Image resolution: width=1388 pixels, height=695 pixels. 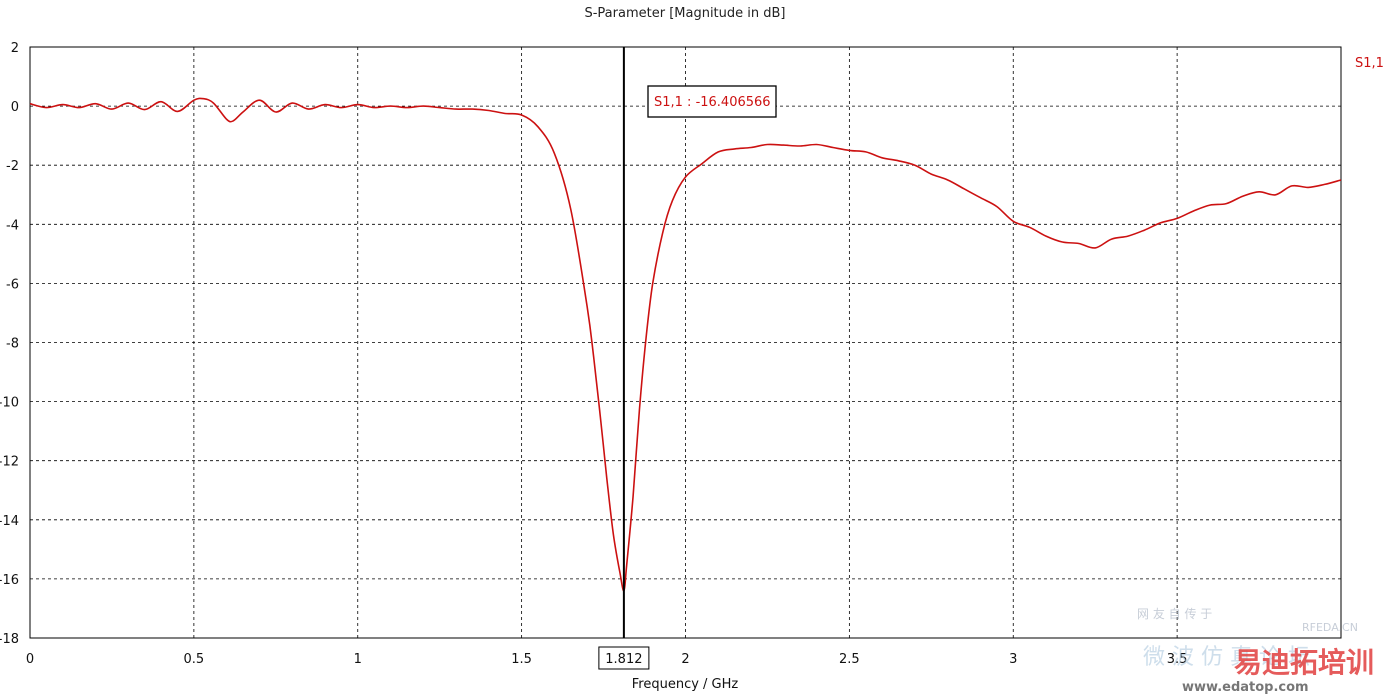 I want to click on y-tick-label: -18, so click(x=9, y=639).